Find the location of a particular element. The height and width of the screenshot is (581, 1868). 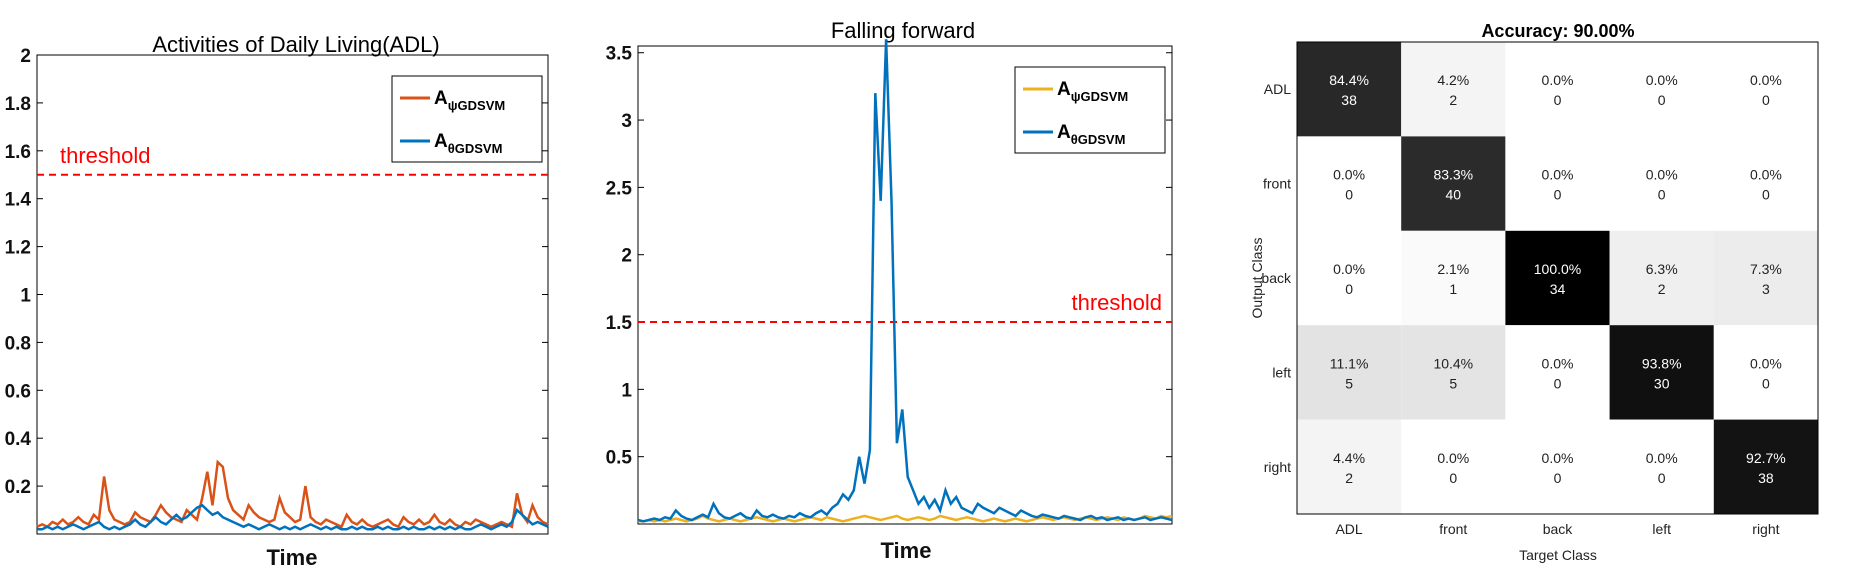

confusion-cell-percent: 11.1% is located at coordinates (1349, 363).